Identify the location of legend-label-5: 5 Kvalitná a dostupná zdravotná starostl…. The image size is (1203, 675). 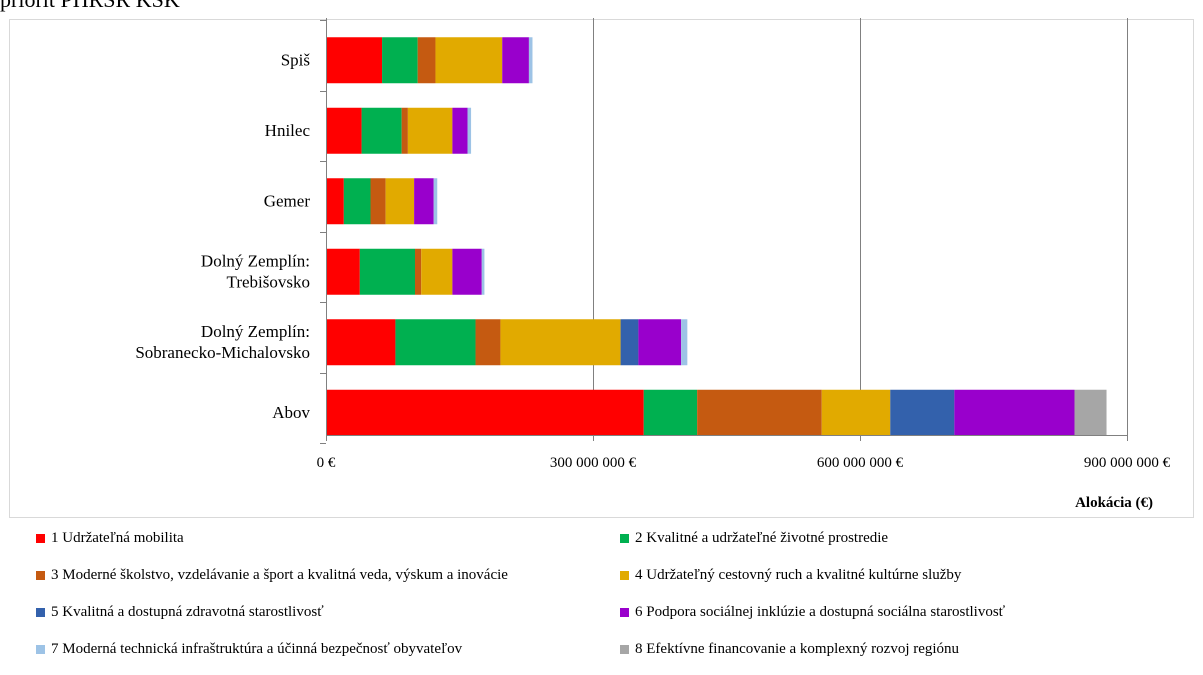
(187, 611).